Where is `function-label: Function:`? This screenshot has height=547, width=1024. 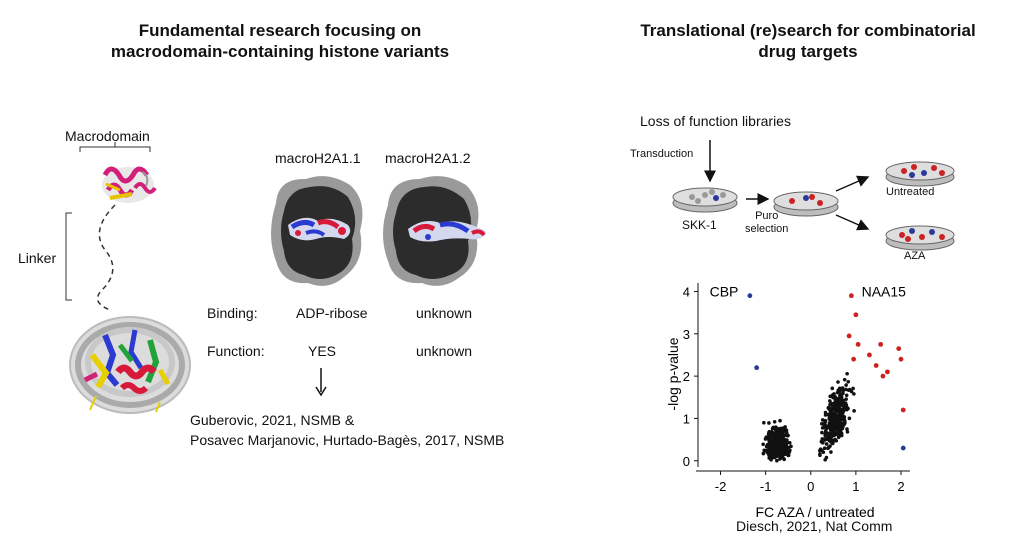
function-label: Function: is located at coordinates (236, 351).